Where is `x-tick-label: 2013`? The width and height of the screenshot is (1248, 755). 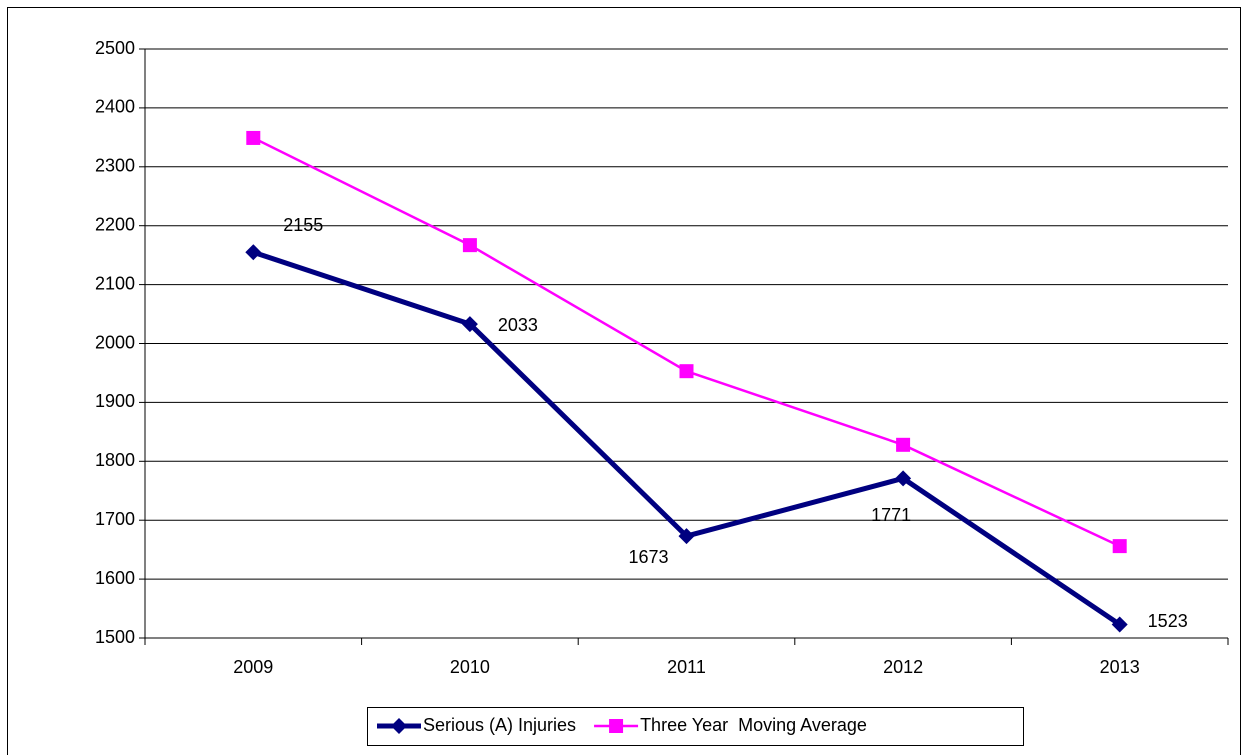 x-tick-label: 2013 is located at coordinates (1120, 667).